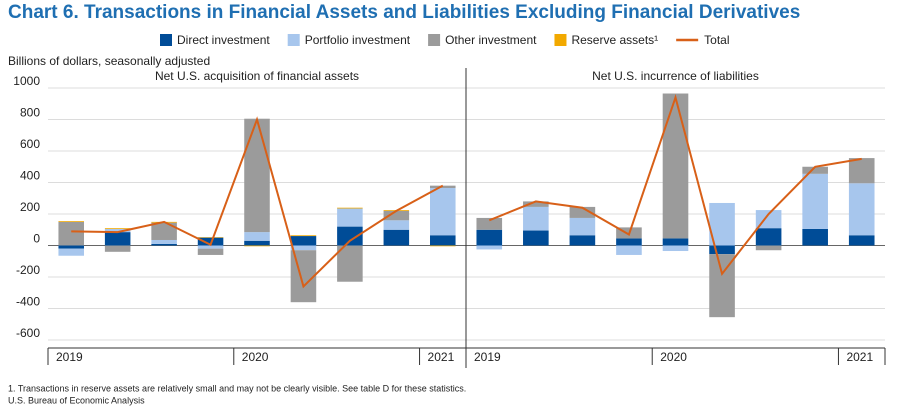  Describe the element at coordinates (30, 176) in the screenshot. I see `y-tick-label: 400` at that location.